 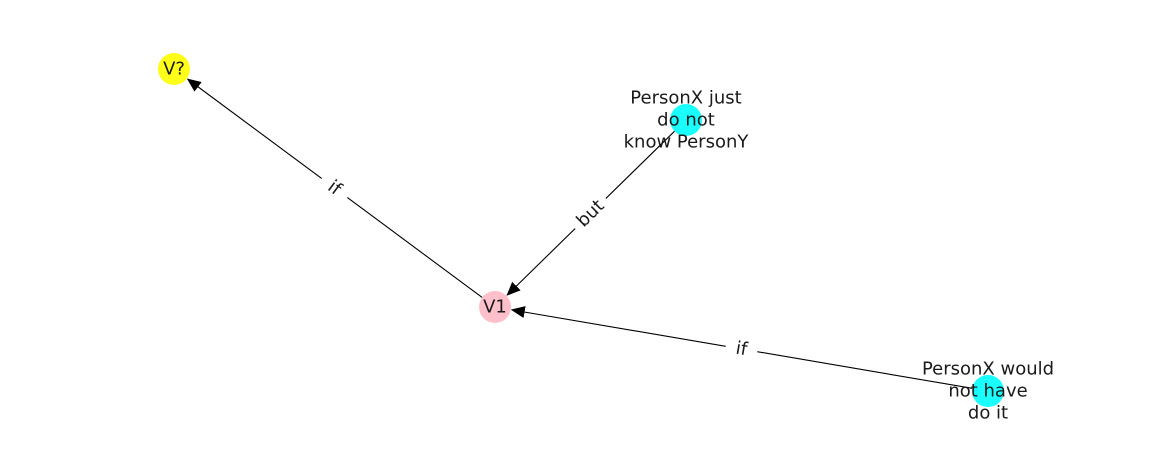 I want to click on node-label-not_know: know PersonY, so click(x=687, y=142).